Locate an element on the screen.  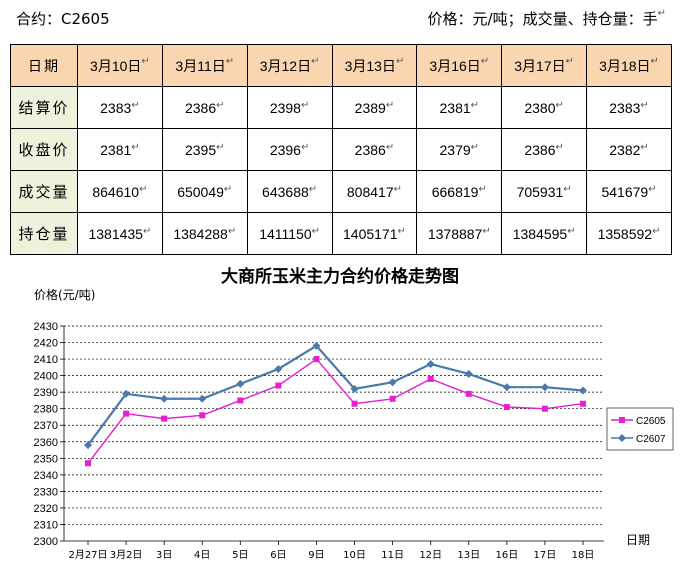
y-tick-label: 2310 is located at coordinates (46, 525).